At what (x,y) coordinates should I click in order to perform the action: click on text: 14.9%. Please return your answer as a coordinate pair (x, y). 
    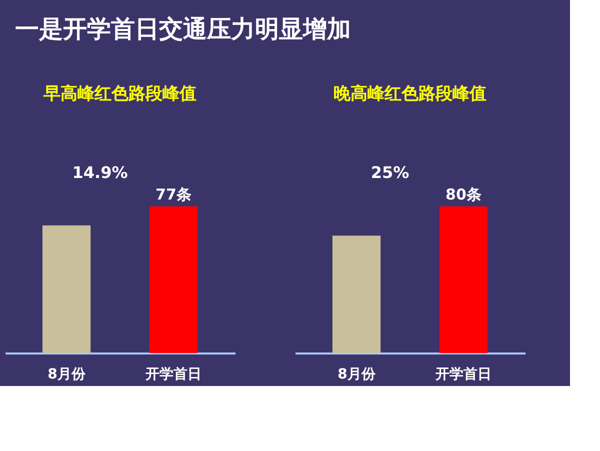
    Looking at the image, I should click on (100, 172).